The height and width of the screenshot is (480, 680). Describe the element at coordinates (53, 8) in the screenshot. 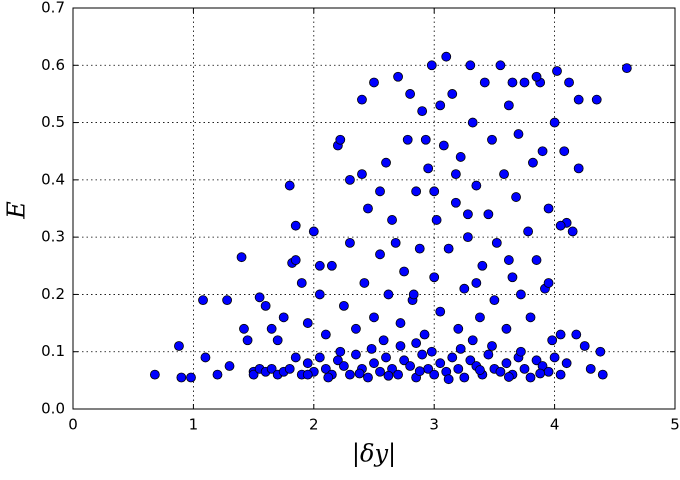

I see `y-tick-label: 0.7` at that location.